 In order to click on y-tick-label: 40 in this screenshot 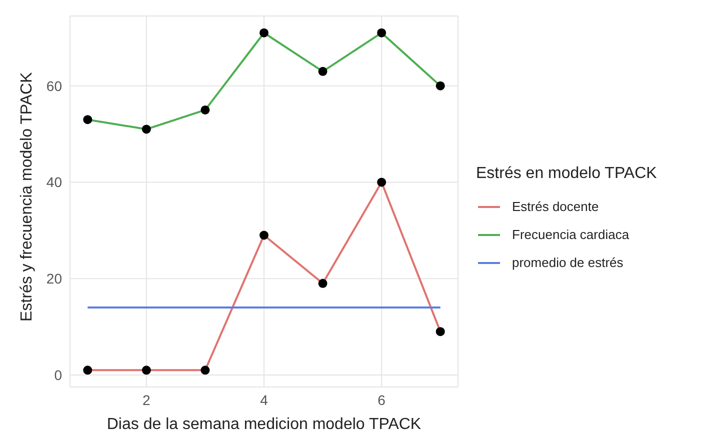, I will do `click(54, 182)`.